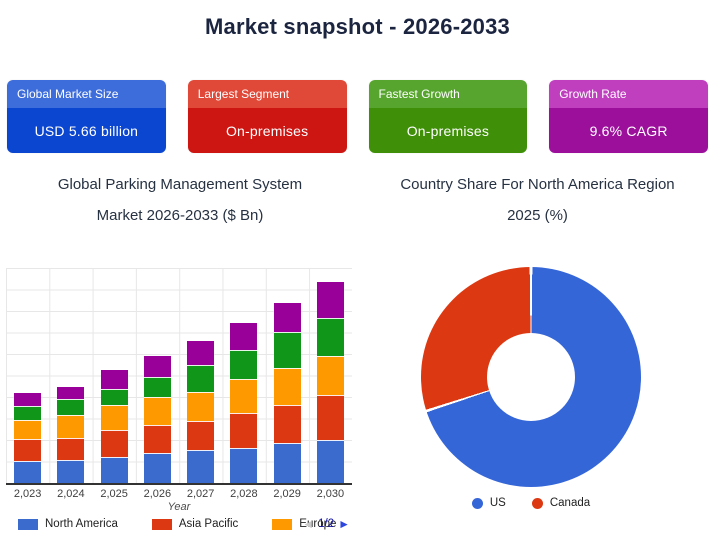 The image size is (715, 536). I want to click on legend-next-page-icon: ►, so click(344, 524).